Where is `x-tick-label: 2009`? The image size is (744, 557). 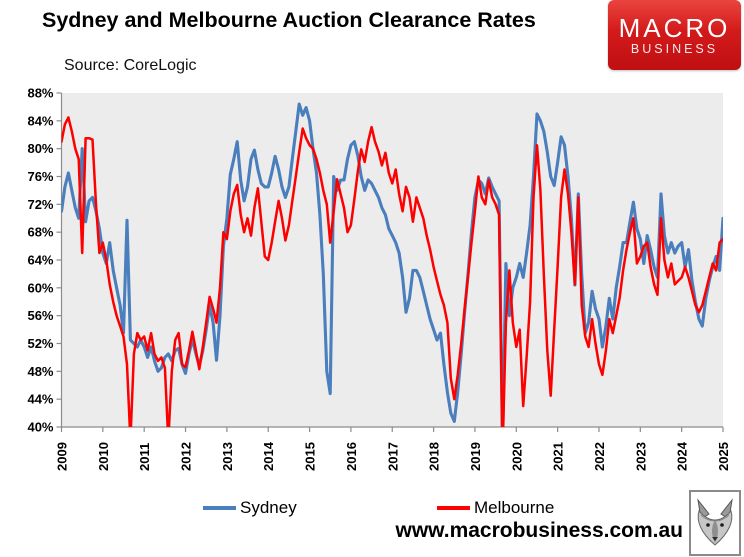
x-tick-label: 2009 is located at coordinates (62, 456).